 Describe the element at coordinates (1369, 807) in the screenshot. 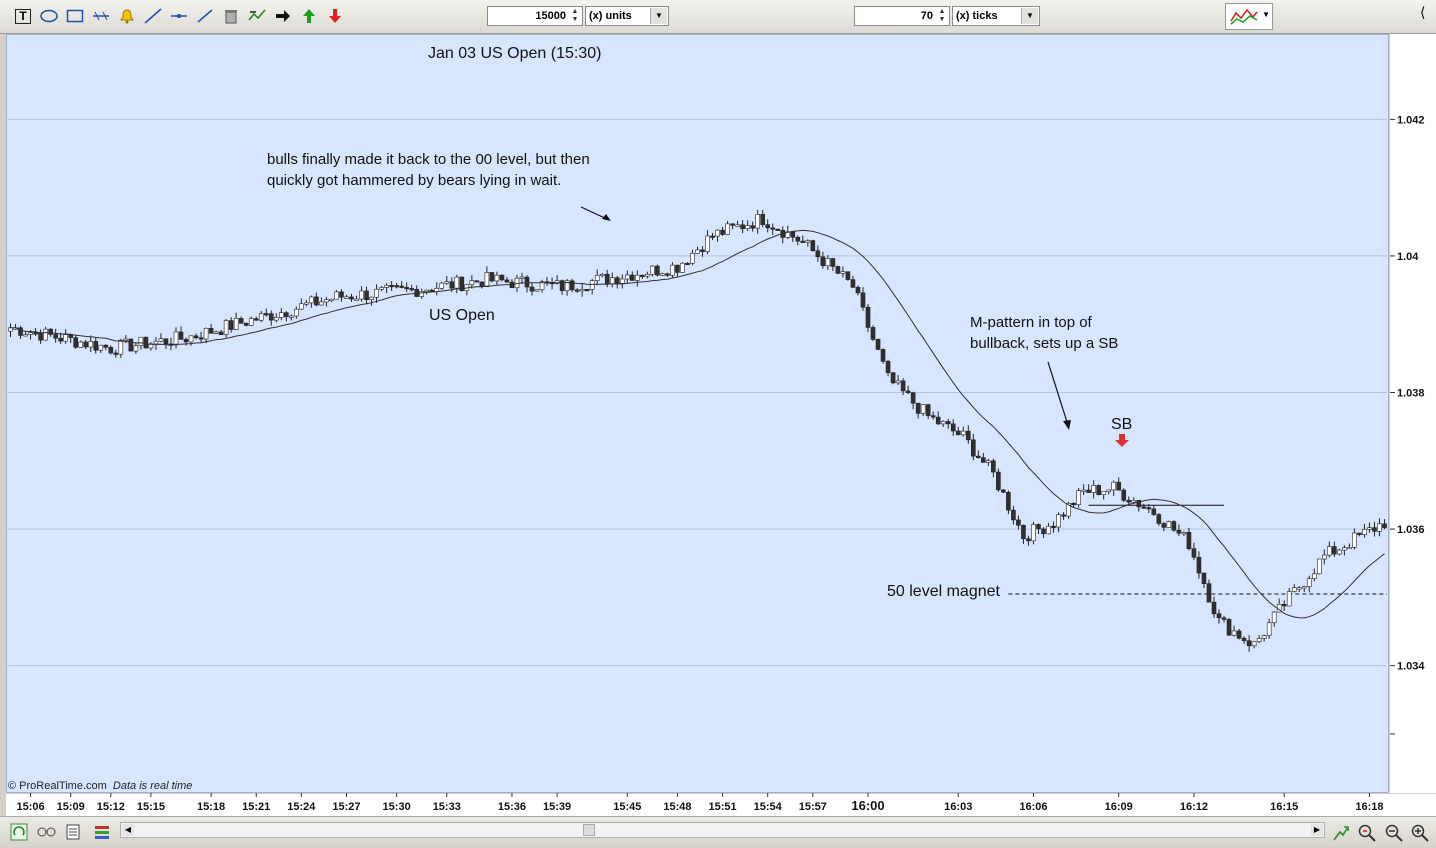

I see `time-tick-label: 16:18` at that location.